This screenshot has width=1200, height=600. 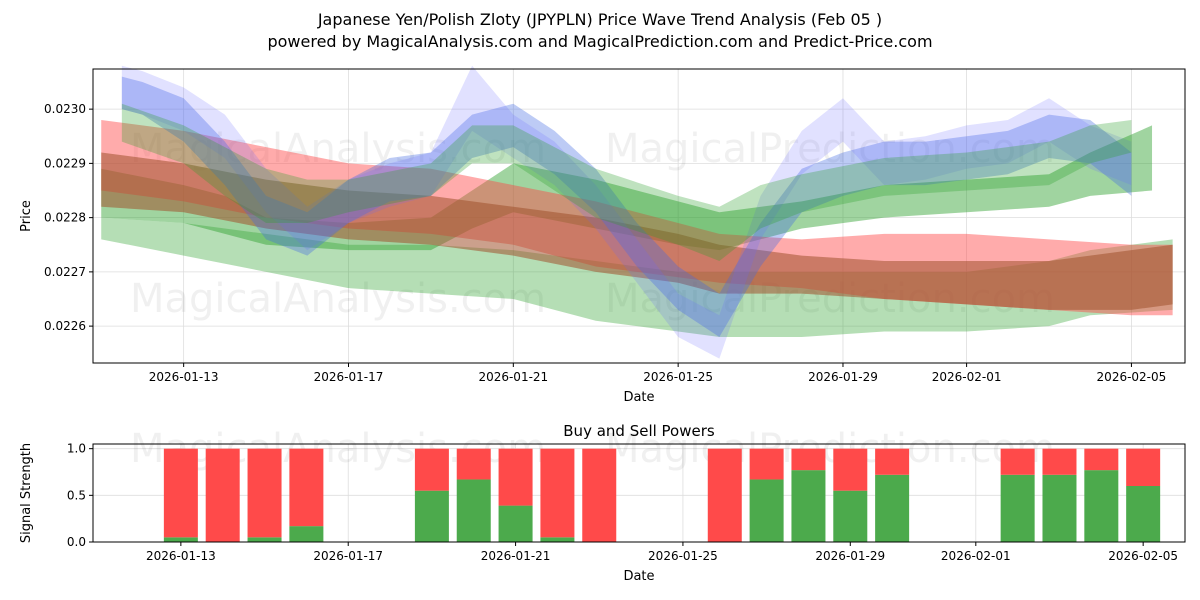 What do you see at coordinates (976, 556) in the screenshot?
I see `signal-chart-xtick-label: 2026-02-01` at bounding box center [976, 556].